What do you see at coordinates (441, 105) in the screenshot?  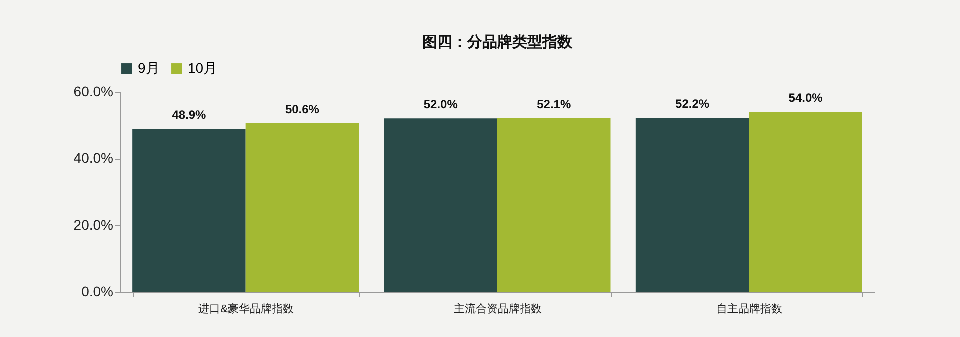 I see `data-label: 52.0%` at bounding box center [441, 105].